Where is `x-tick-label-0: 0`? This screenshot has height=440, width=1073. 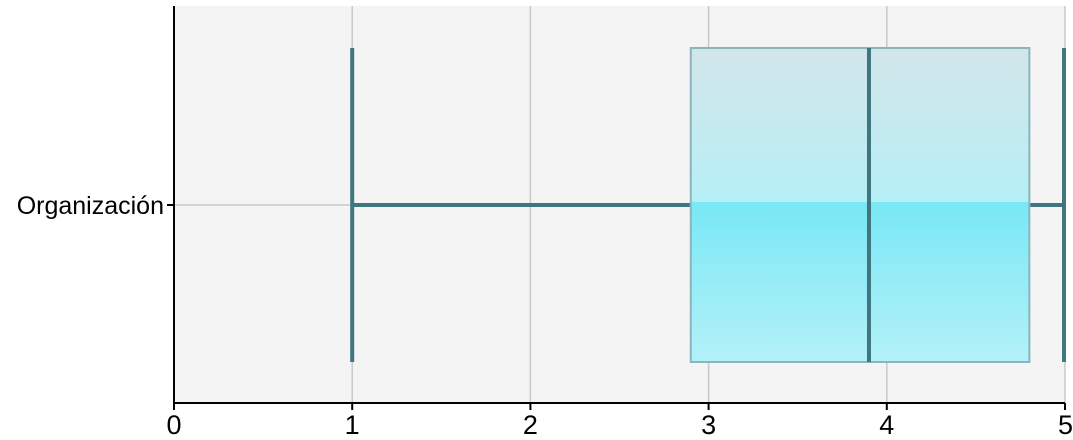 x-tick-label-0: 0 is located at coordinates (173, 425).